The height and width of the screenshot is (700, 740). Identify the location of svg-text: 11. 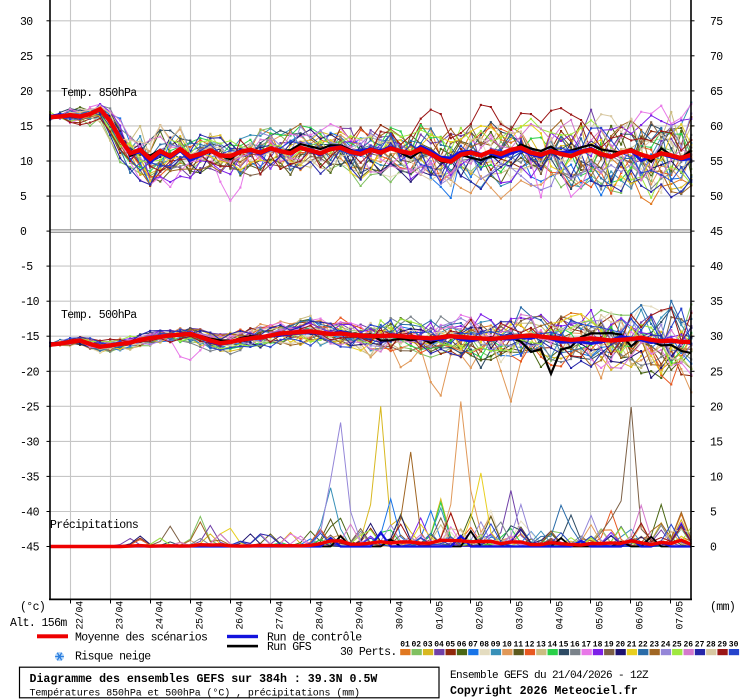
(519, 645).